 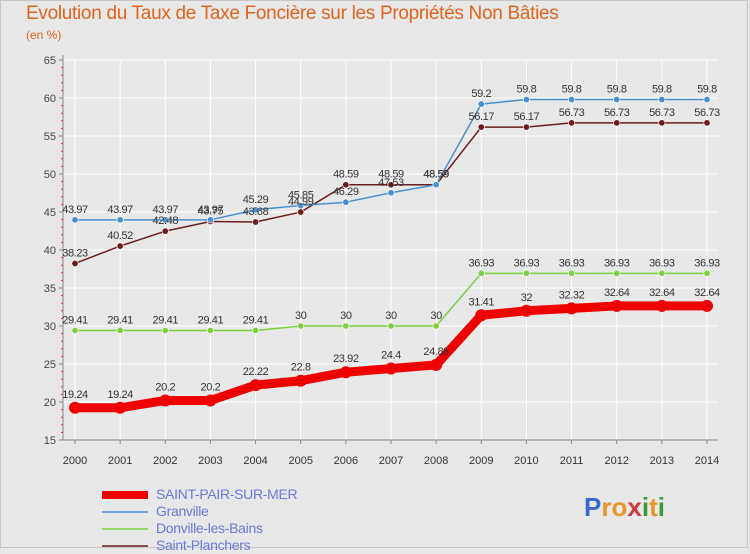 I want to click on legend-item-saint-pair: SAINT-PAIR-SUR-MER, so click(x=199, y=494).